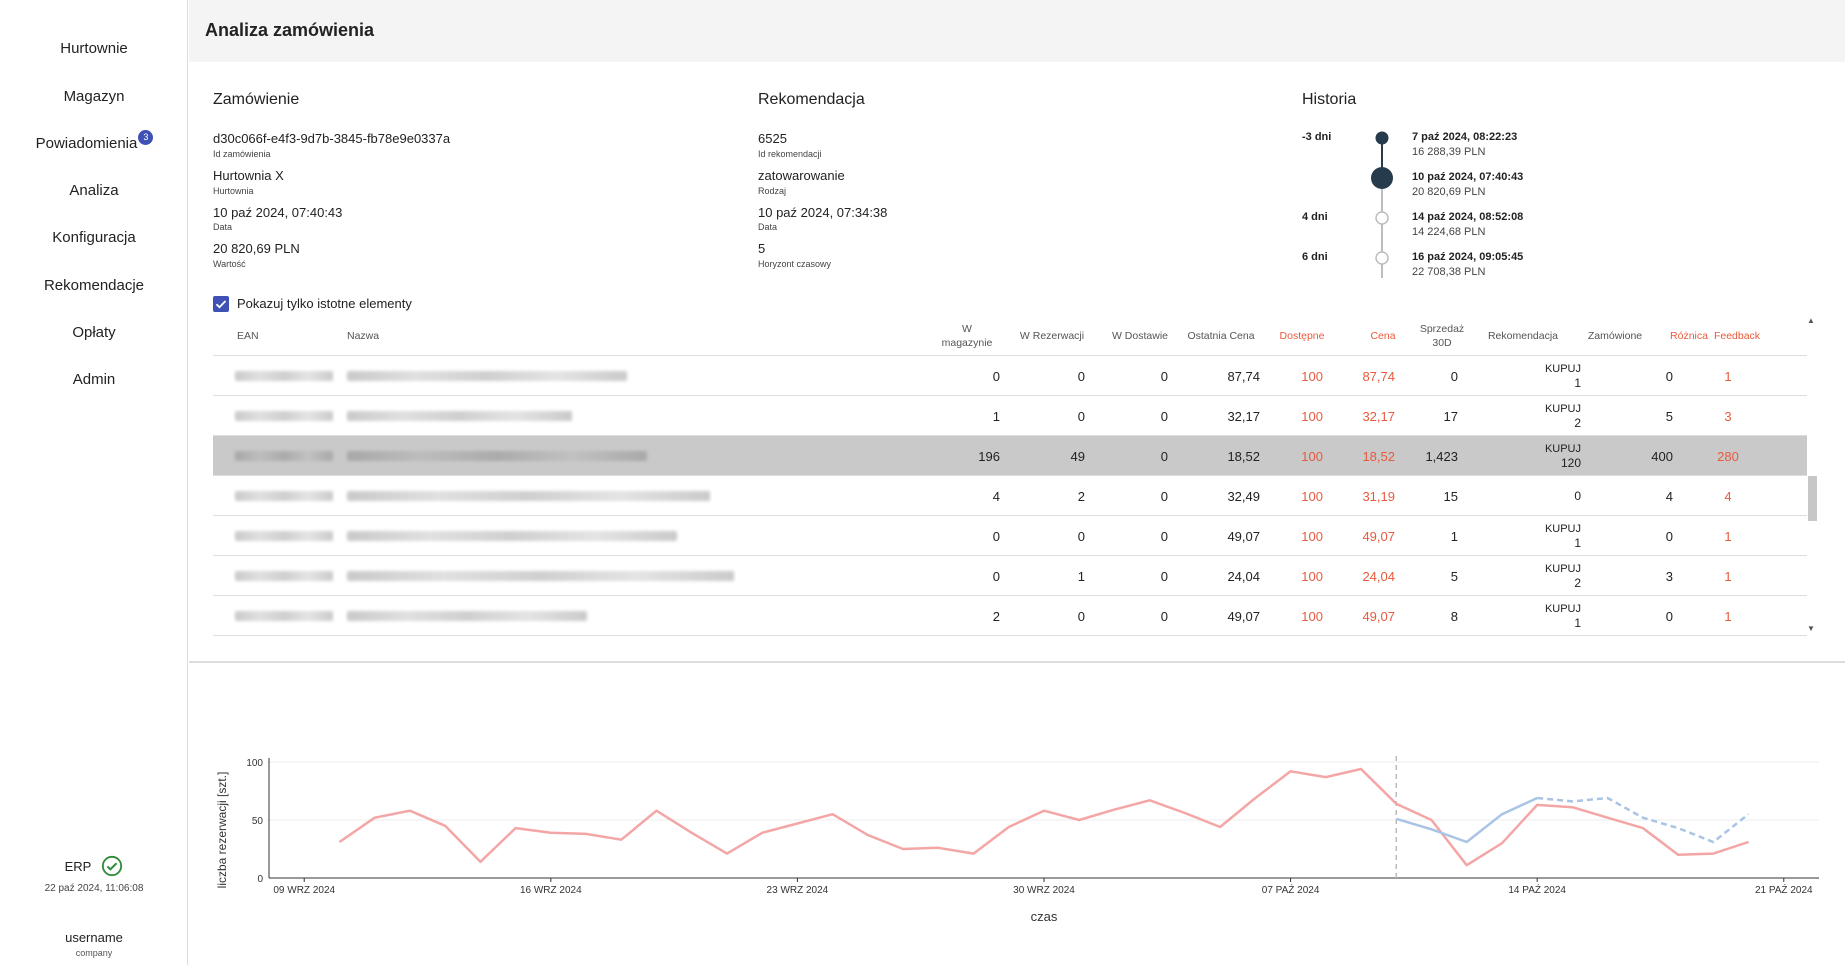 The height and width of the screenshot is (965, 1845). What do you see at coordinates (1449, 272) in the screenshot?
I see `history-value: 22 708,38 PLN` at bounding box center [1449, 272].